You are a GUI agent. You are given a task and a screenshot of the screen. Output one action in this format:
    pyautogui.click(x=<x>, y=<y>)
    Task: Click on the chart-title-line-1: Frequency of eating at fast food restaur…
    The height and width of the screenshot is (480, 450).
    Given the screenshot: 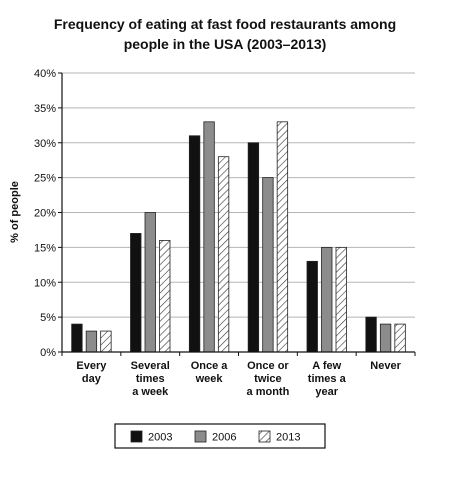 What is the action you would take?
    pyautogui.click(x=225, y=24)
    